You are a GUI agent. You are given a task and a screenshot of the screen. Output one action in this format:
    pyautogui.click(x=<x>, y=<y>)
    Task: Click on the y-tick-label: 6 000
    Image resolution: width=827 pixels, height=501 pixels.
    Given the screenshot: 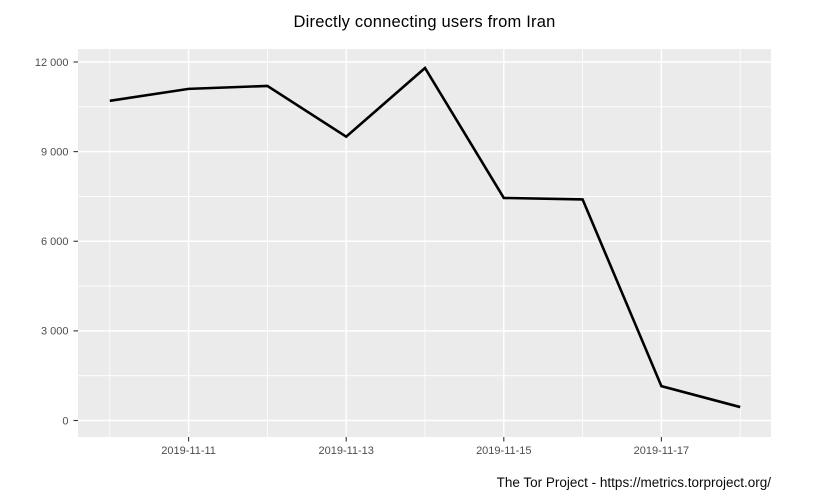 What is the action you would take?
    pyautogui.click(x=55, y=242)
    